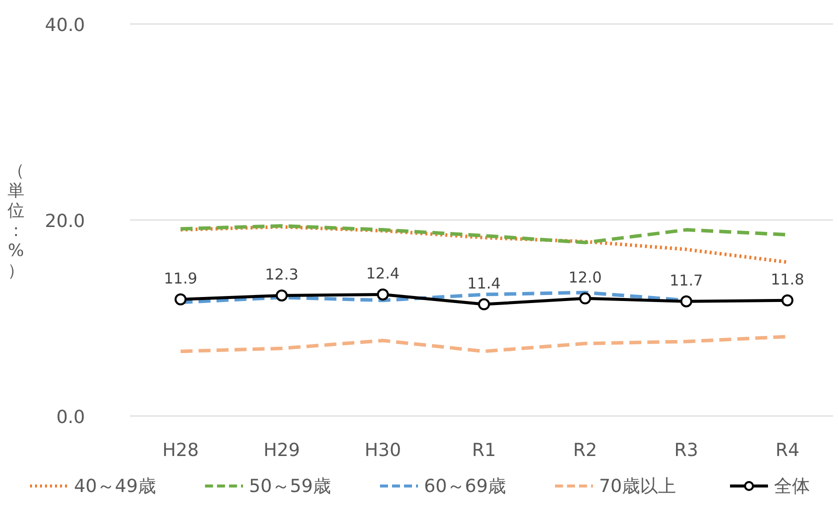 This screenshot has height=507, width=838. Describe the element at coordinates (792, 486) in the screenshot. I see `legend-label: 全体` at that location.